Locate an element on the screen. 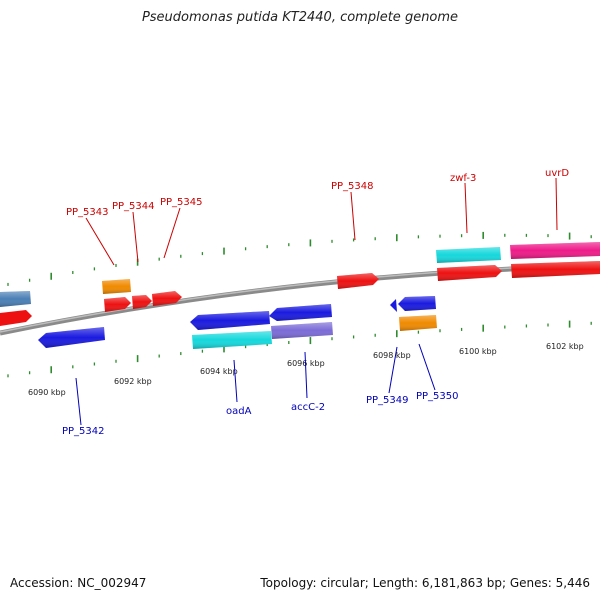  gene-label-pp-5349: PP_5349 is located at coordinates (387, 400).